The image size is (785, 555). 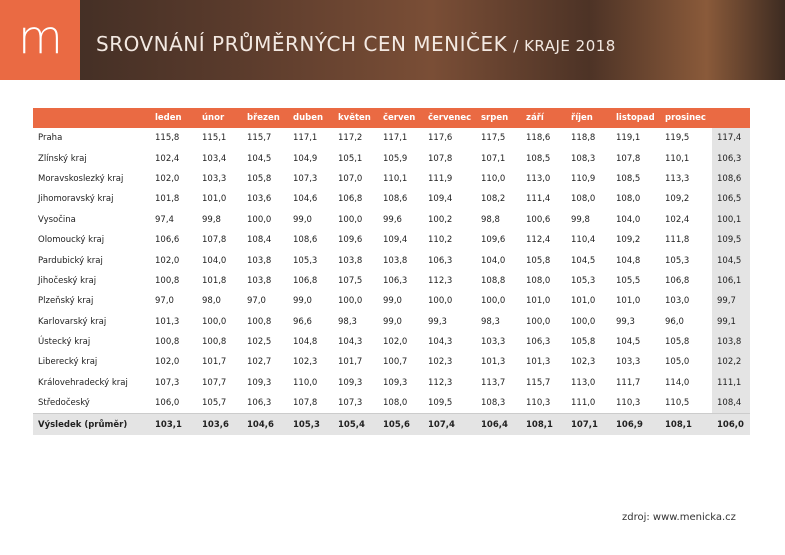 I want to click on region-cell: Olomoucký kraj, so click(x=71, y=240).